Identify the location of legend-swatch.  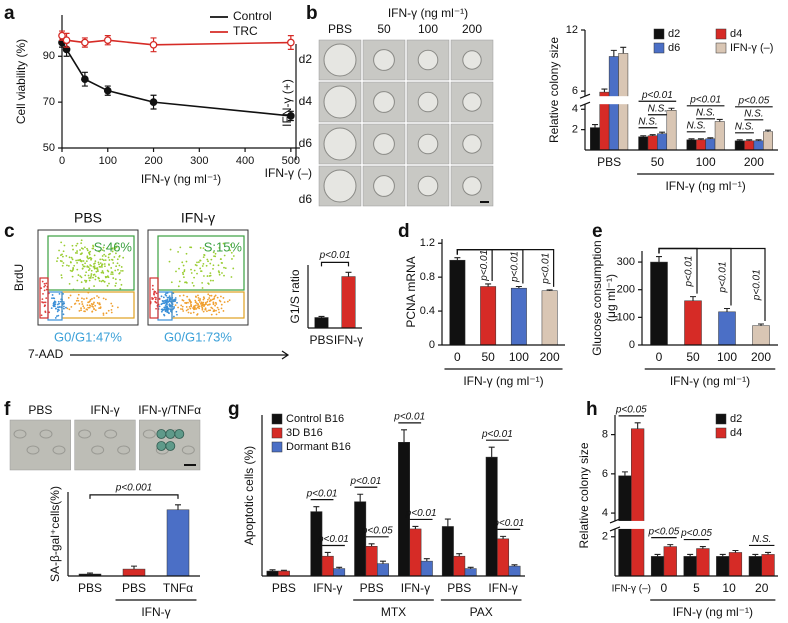
(721, 433).